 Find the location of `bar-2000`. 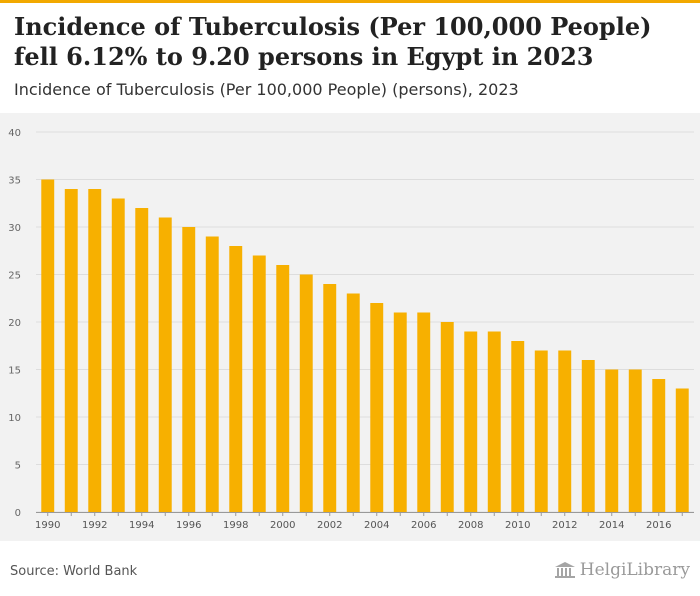

bar-2000 is located at coordinates (283, 388).